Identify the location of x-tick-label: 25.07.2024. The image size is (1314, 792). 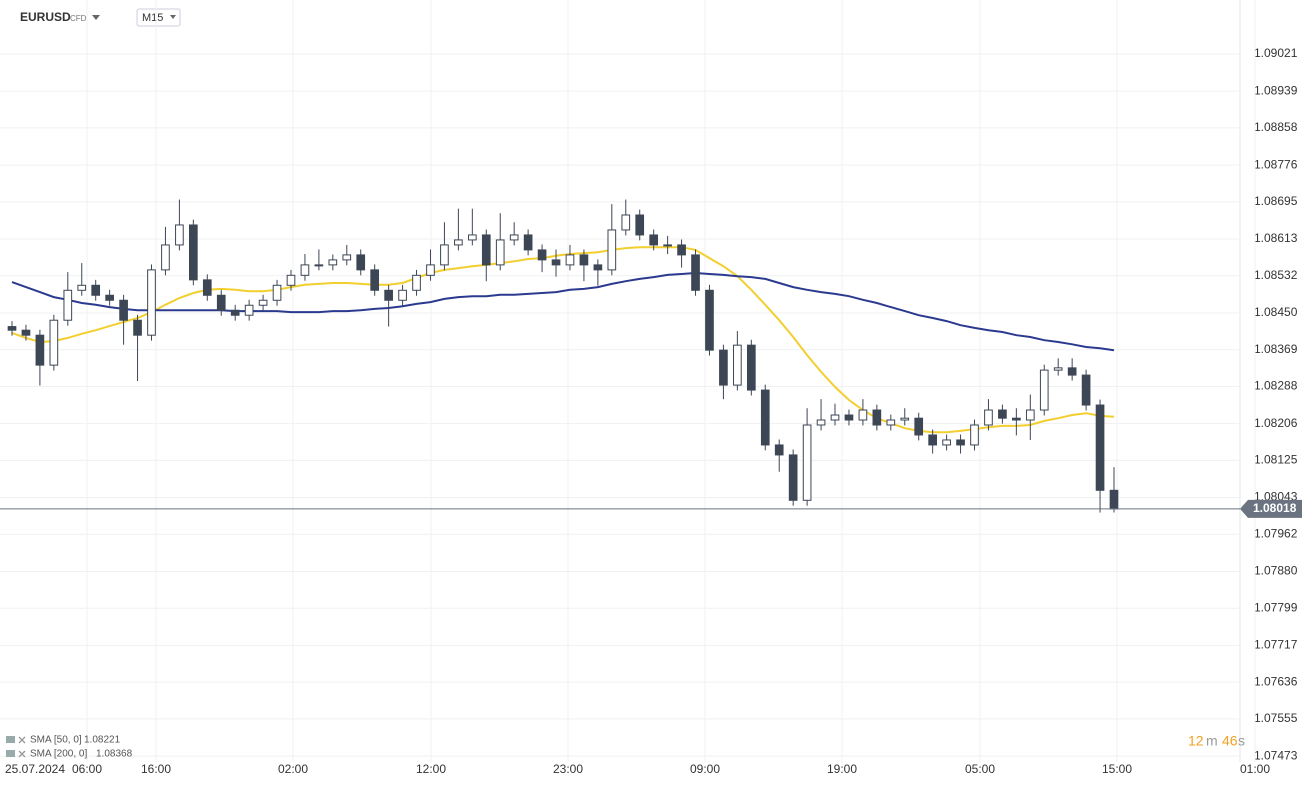
(35, 769).